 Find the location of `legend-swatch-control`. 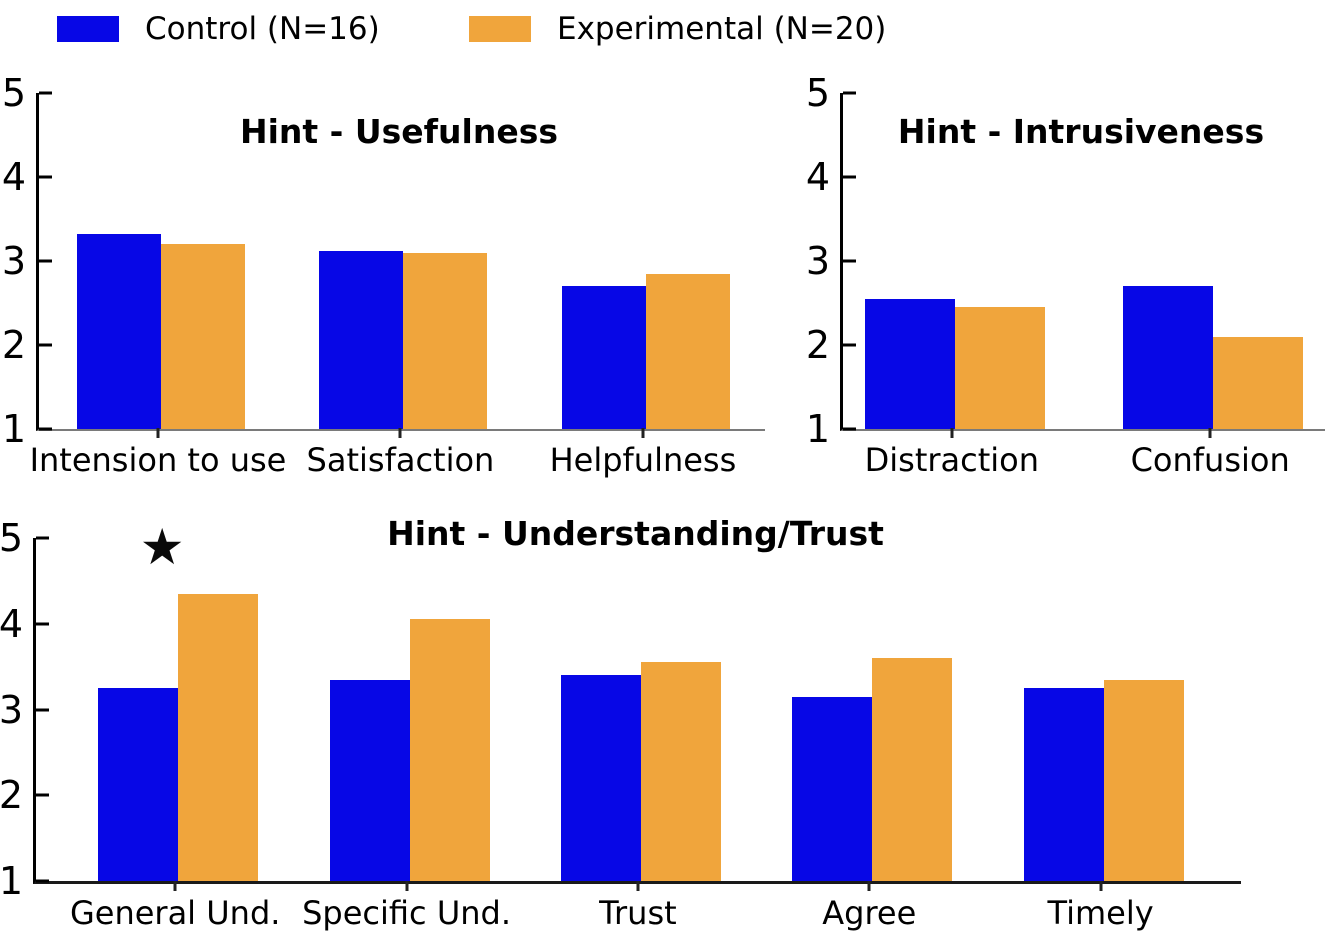

legend-swatch-control is located at coordinates (88, 29).